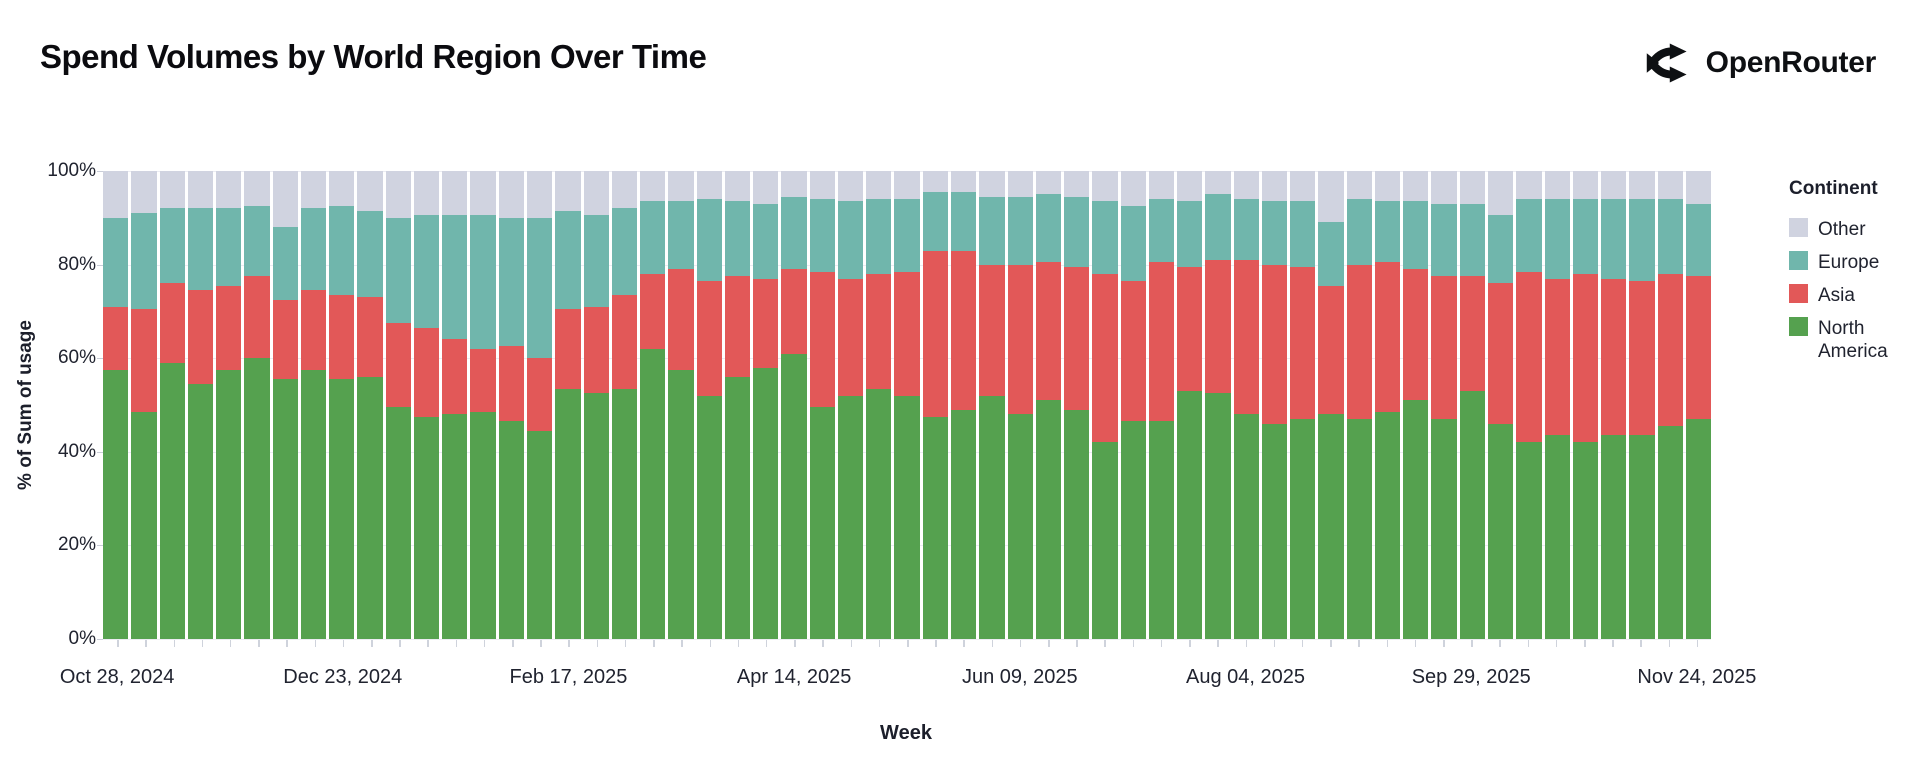  I want to click on legend-item-north-america: North America, so click(1849, 340).